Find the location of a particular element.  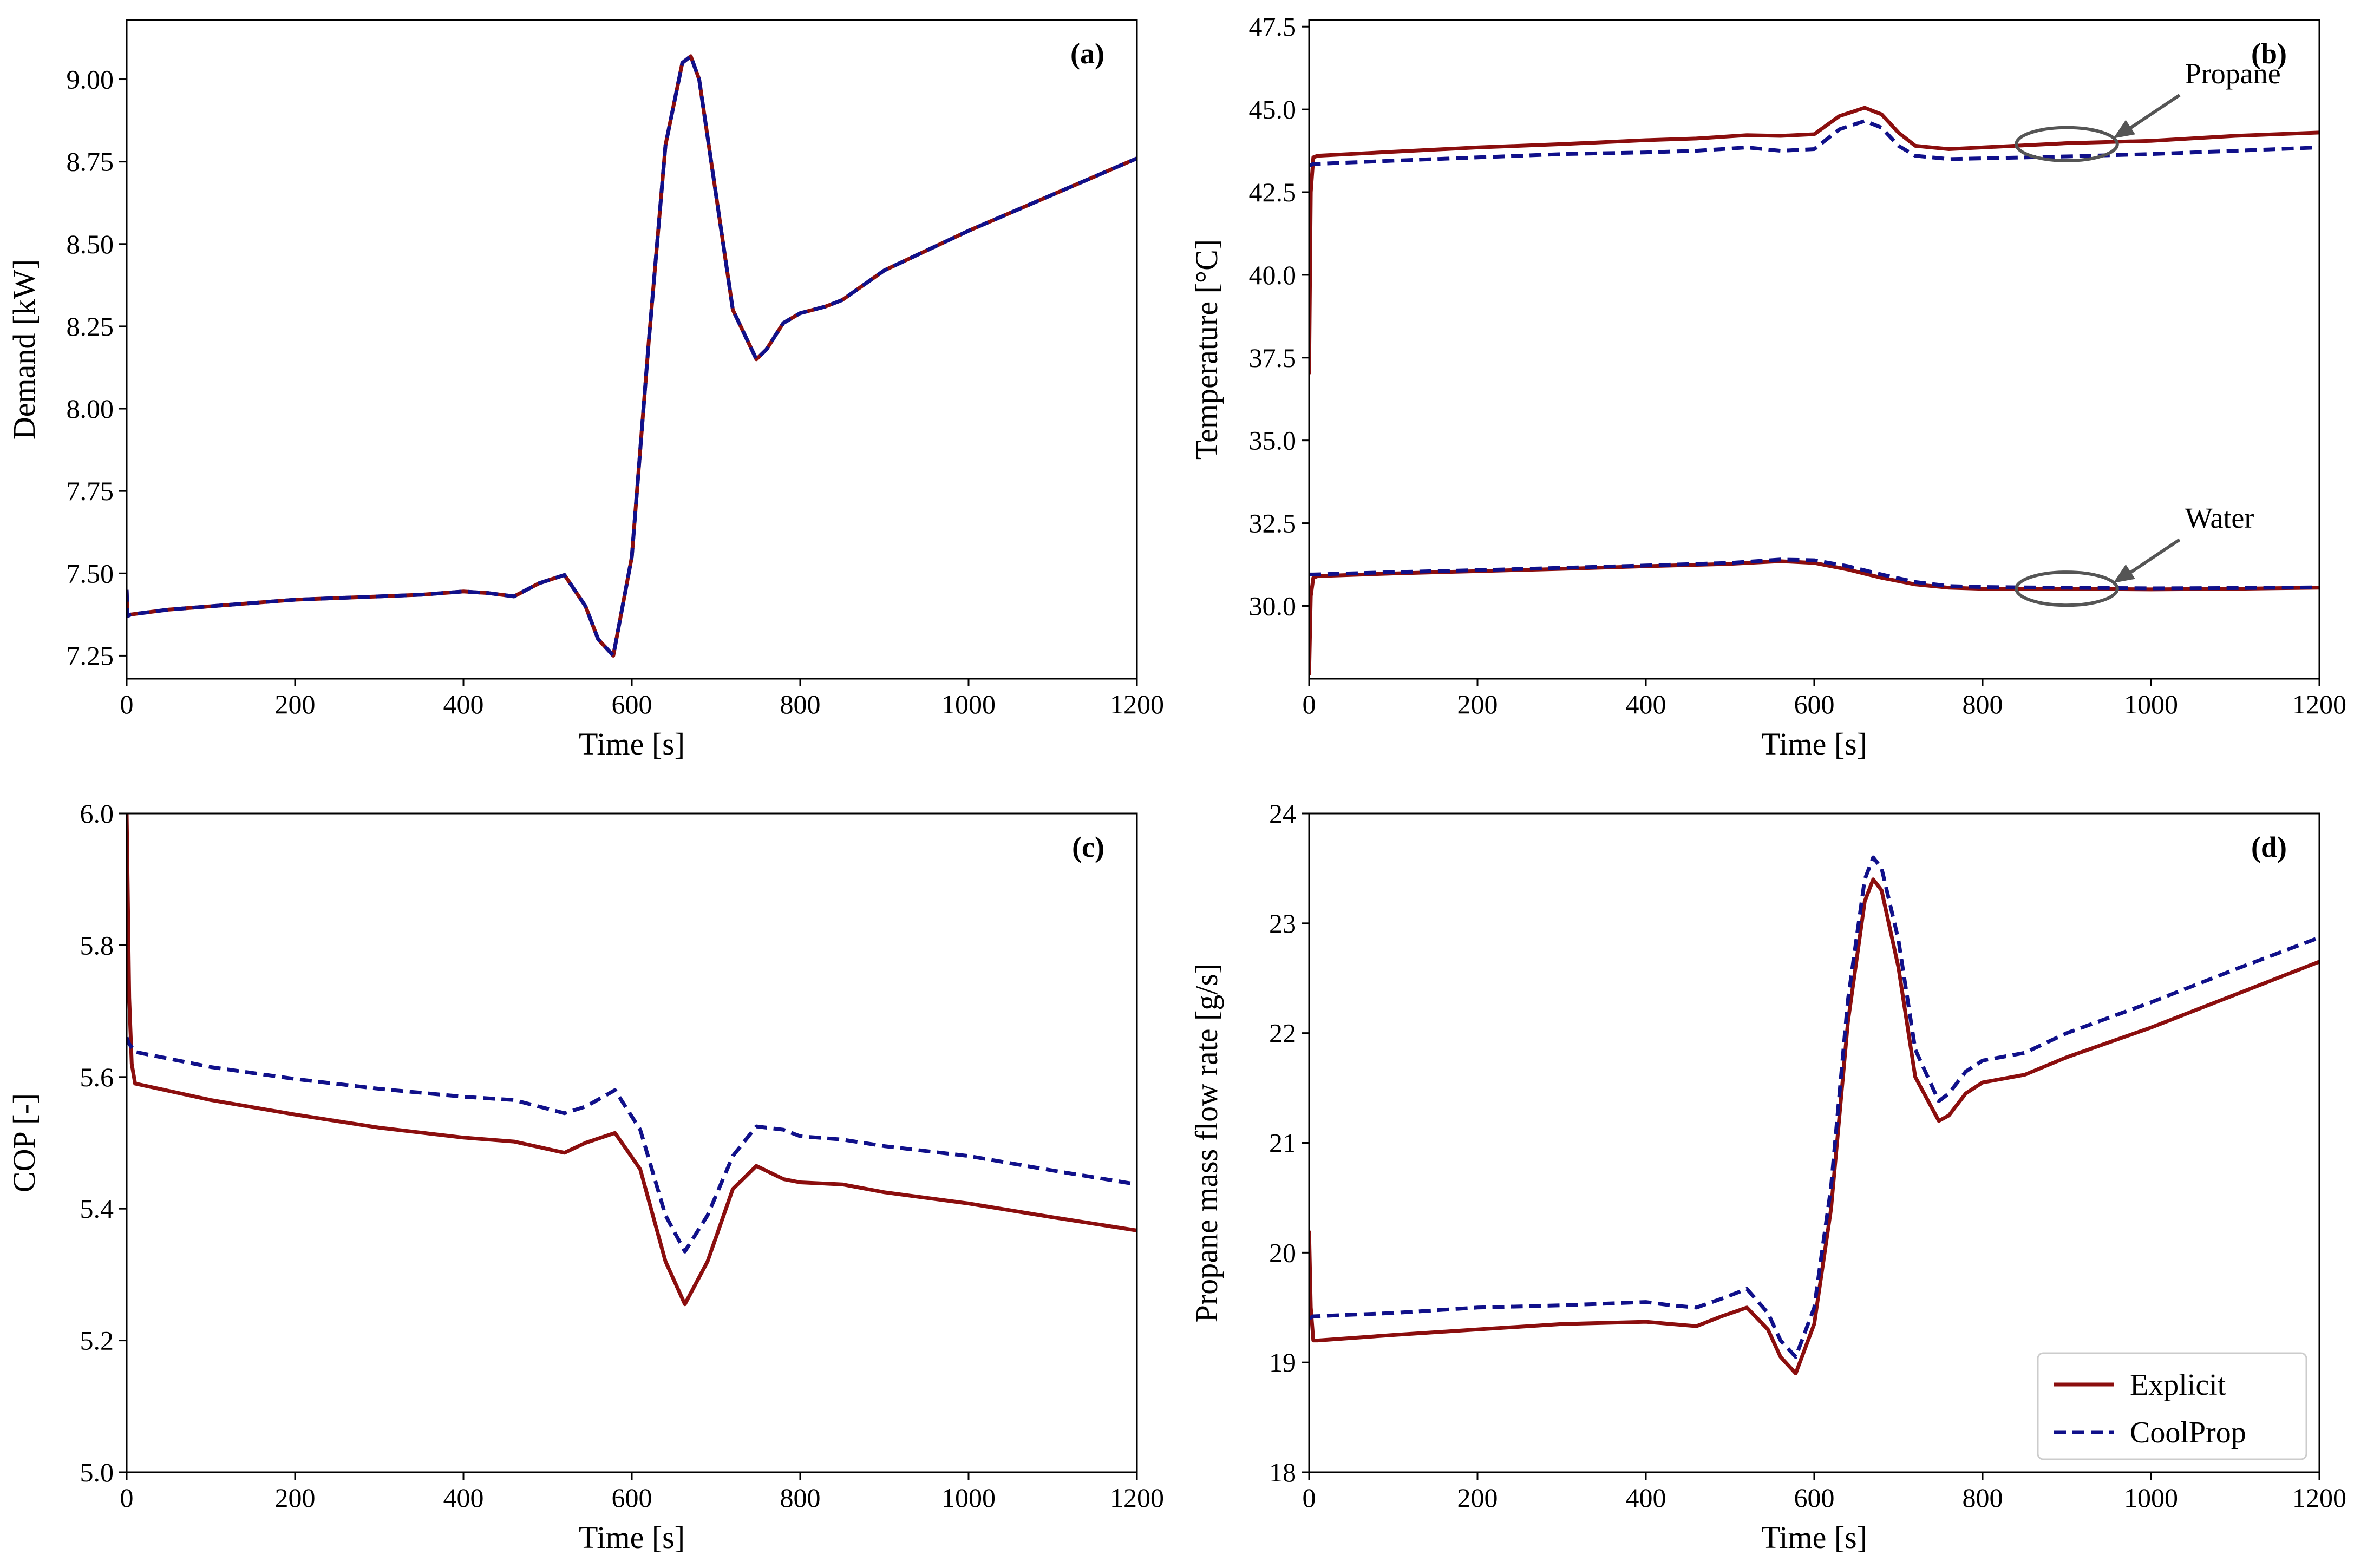

y-tick-label: 7.25 is located at coordinates (90, 655).